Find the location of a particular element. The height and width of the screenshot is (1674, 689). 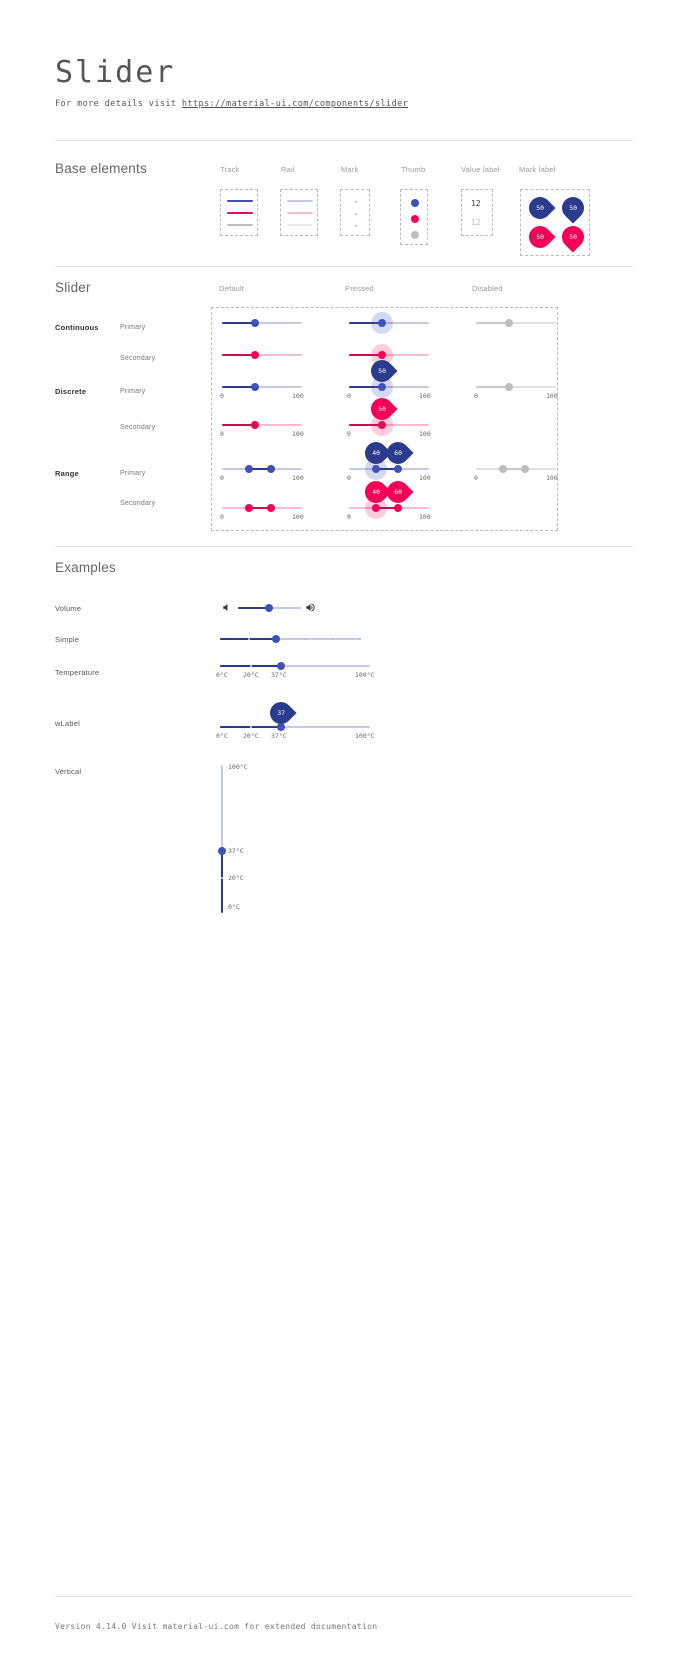

range-primary-pressed-thumb-upper is located at coordinates (398, 469).